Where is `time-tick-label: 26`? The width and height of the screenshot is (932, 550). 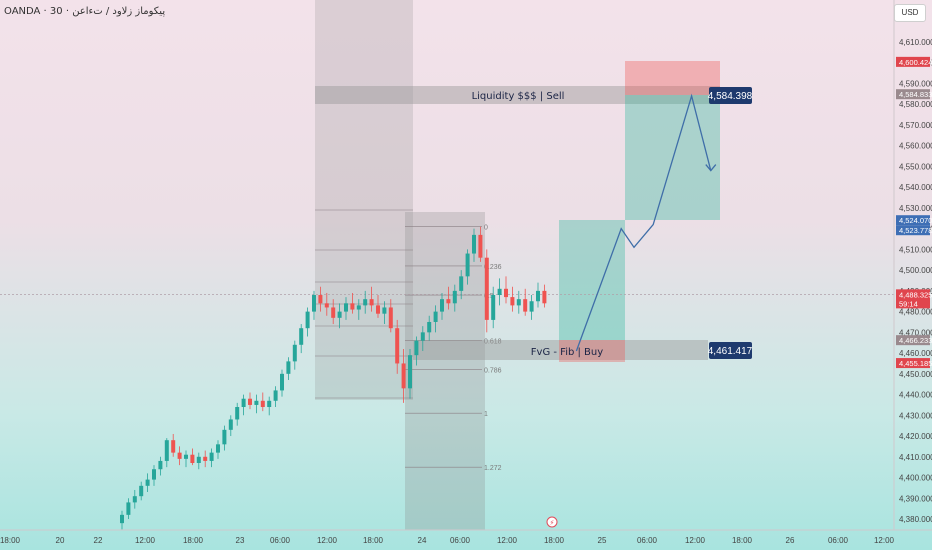
time-tick-label: 26 is located at coordinates (790, 540).